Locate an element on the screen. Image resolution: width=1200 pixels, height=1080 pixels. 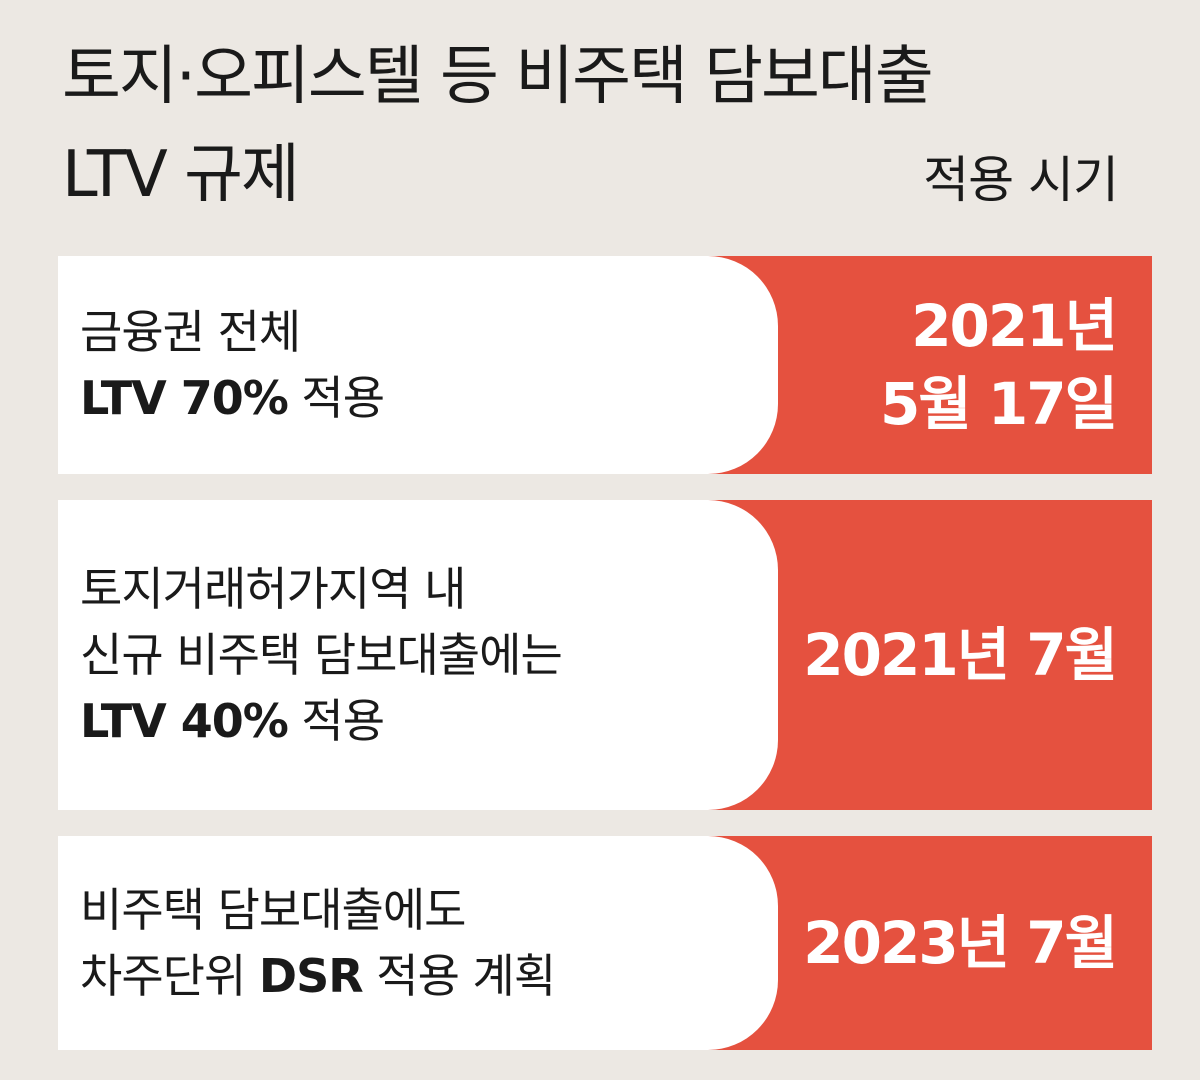
row-3-desc-line-2: 차주단위 DSR 적용 계획 is located at coordinates (429, 976).